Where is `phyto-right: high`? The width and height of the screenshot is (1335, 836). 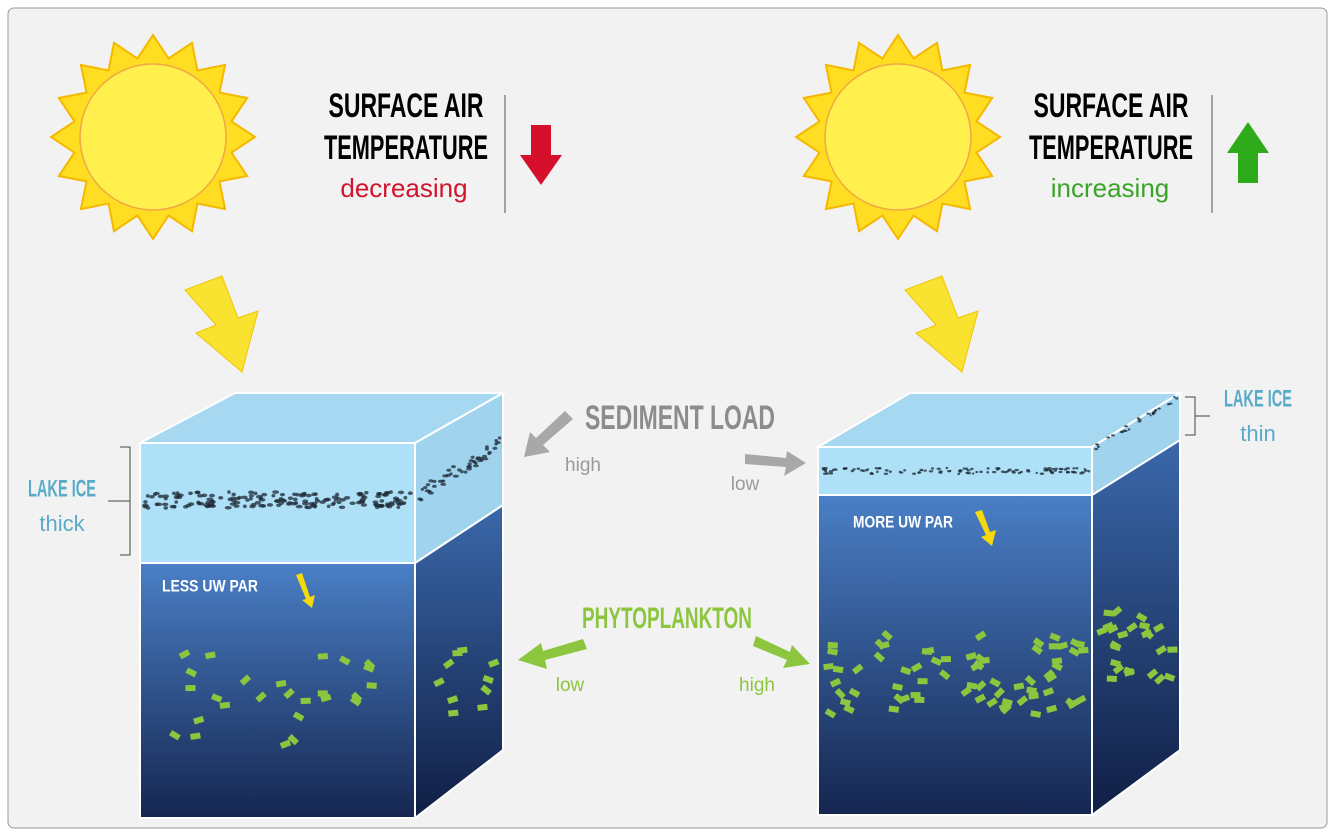
phyto-right: high is located at coordinates (757, 685).